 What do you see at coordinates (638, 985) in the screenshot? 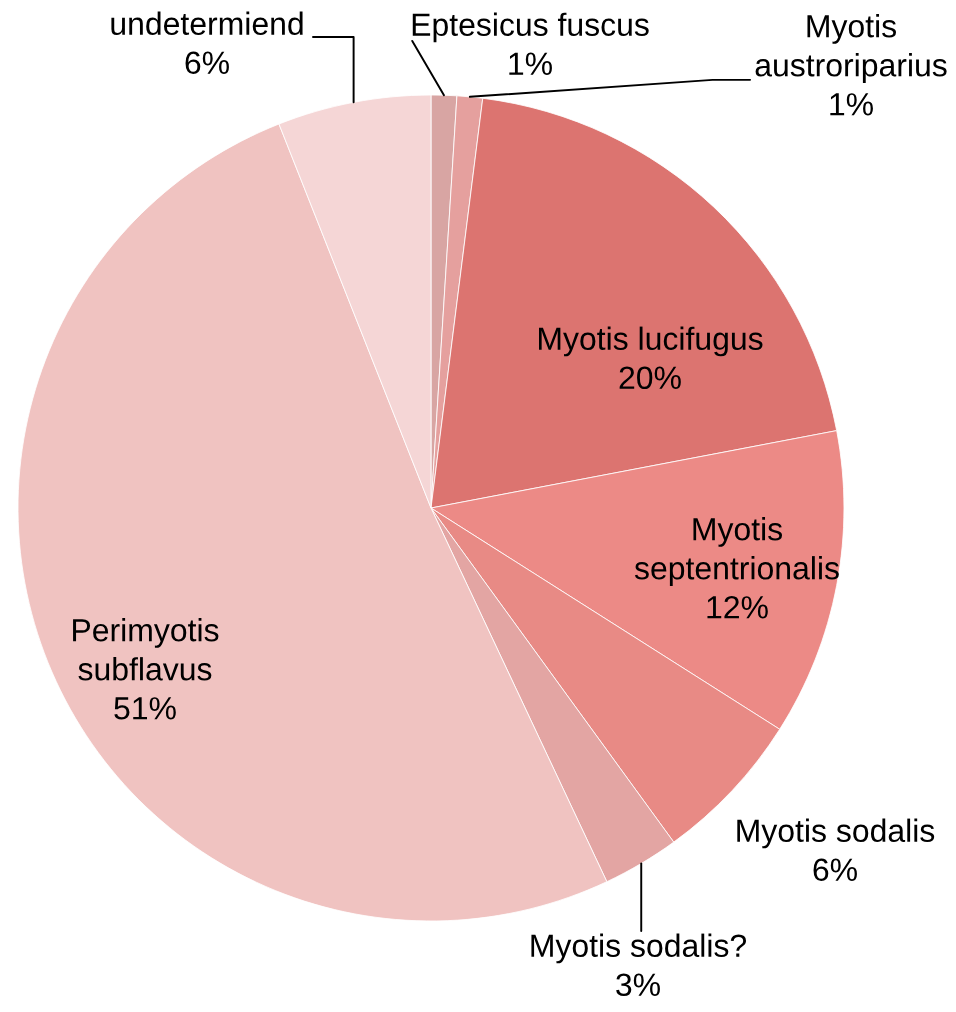
I see `data-label: 3%` at bounding box center [638, 985].